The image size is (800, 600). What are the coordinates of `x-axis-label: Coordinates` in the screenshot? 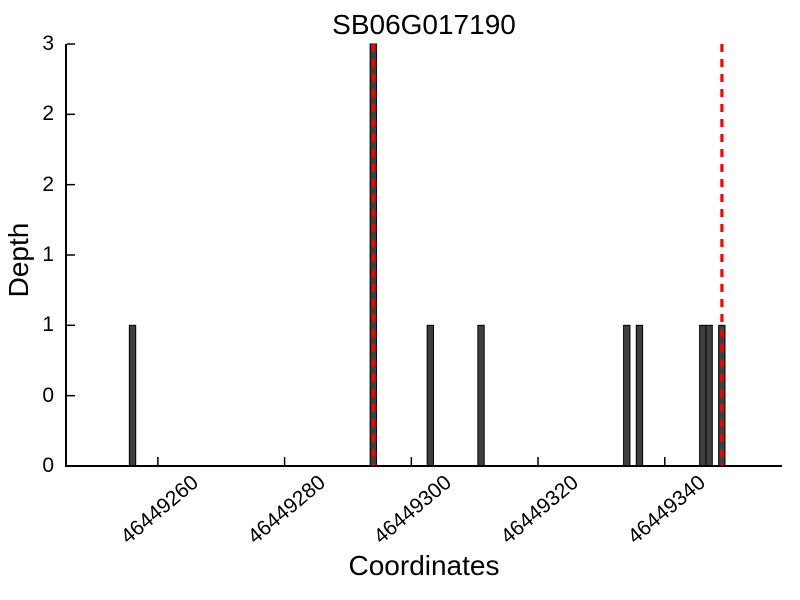 It's located at (424, 565).